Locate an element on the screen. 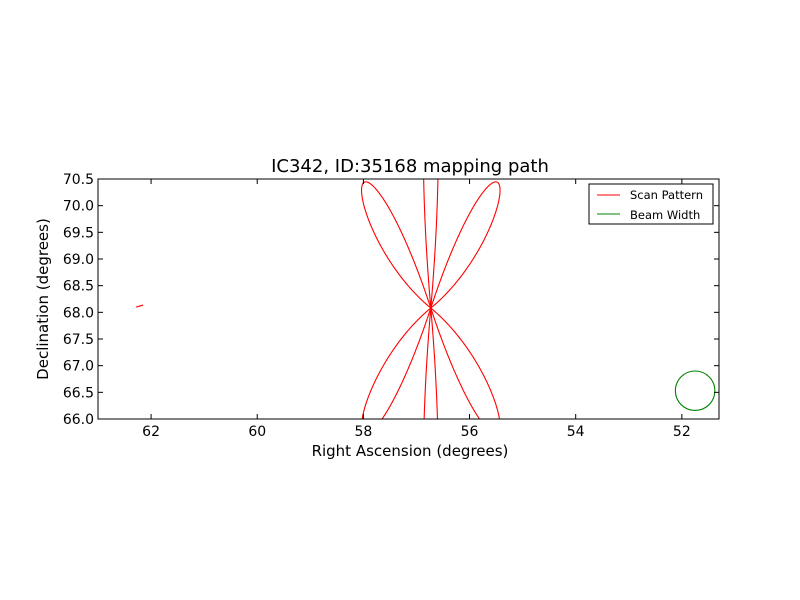 Image resolution: width=800 pixels, height=600 pixels. legend-box is located at coordinates (651, 204).